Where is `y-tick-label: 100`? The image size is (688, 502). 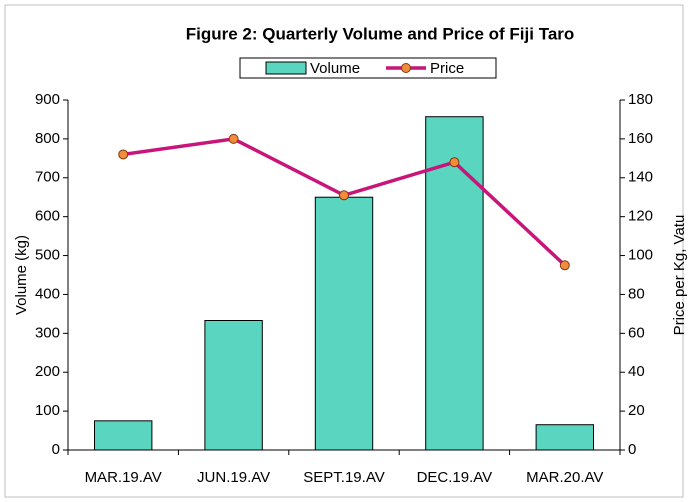 y-tick-label: 100 is located at coordinates (47, 410).